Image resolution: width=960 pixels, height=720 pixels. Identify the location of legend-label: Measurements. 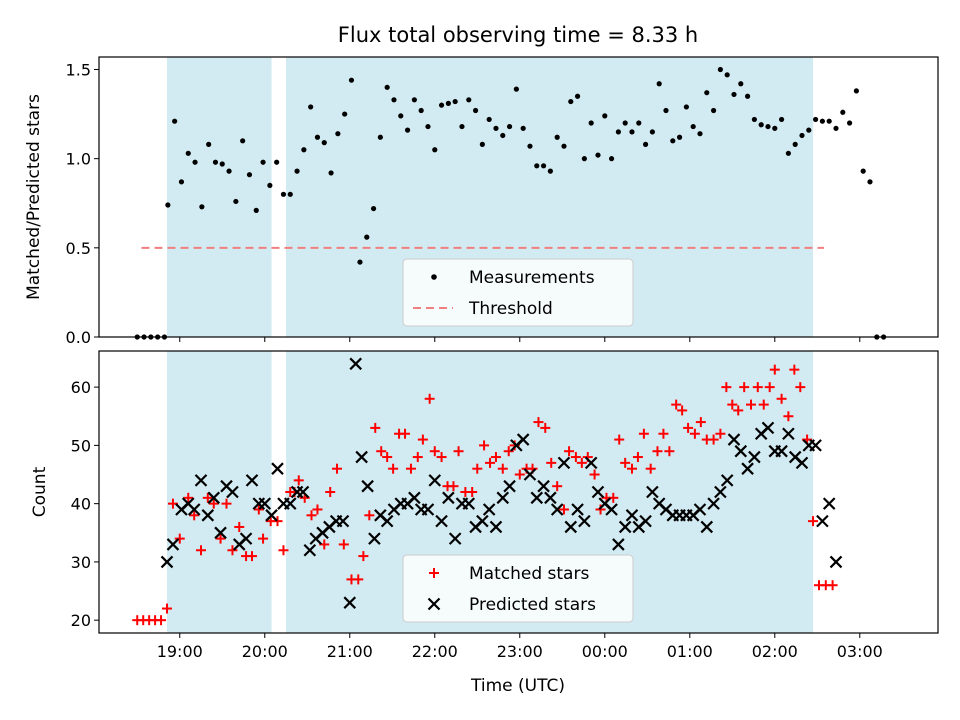
(532, 278).